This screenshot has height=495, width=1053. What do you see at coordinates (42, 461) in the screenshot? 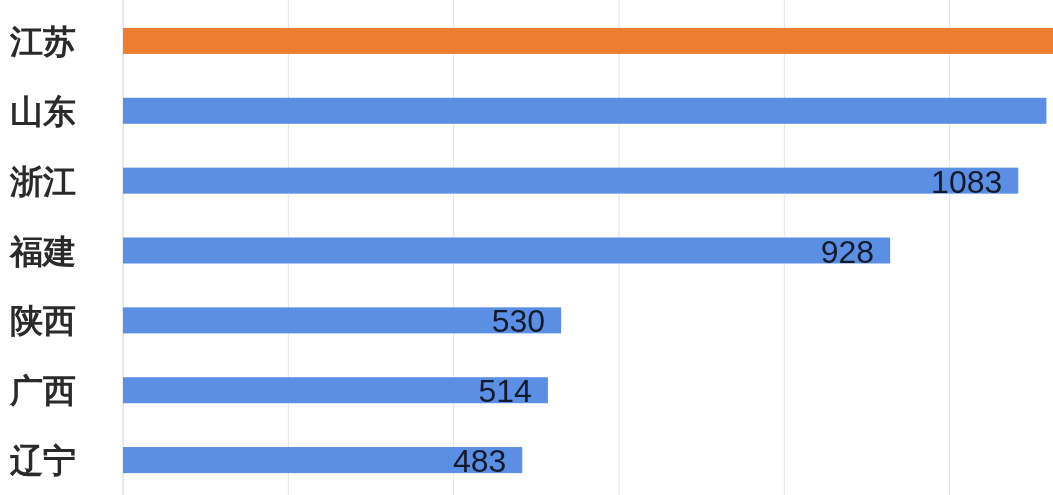
I see `y-tick-label: 辽宁` at bounding box center [42, 461].